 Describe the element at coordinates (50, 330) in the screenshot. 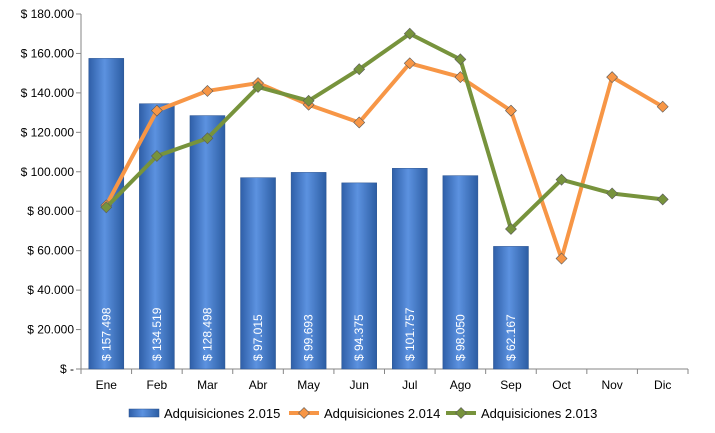

I see `y-tick-label: $ 20.000` at that location.